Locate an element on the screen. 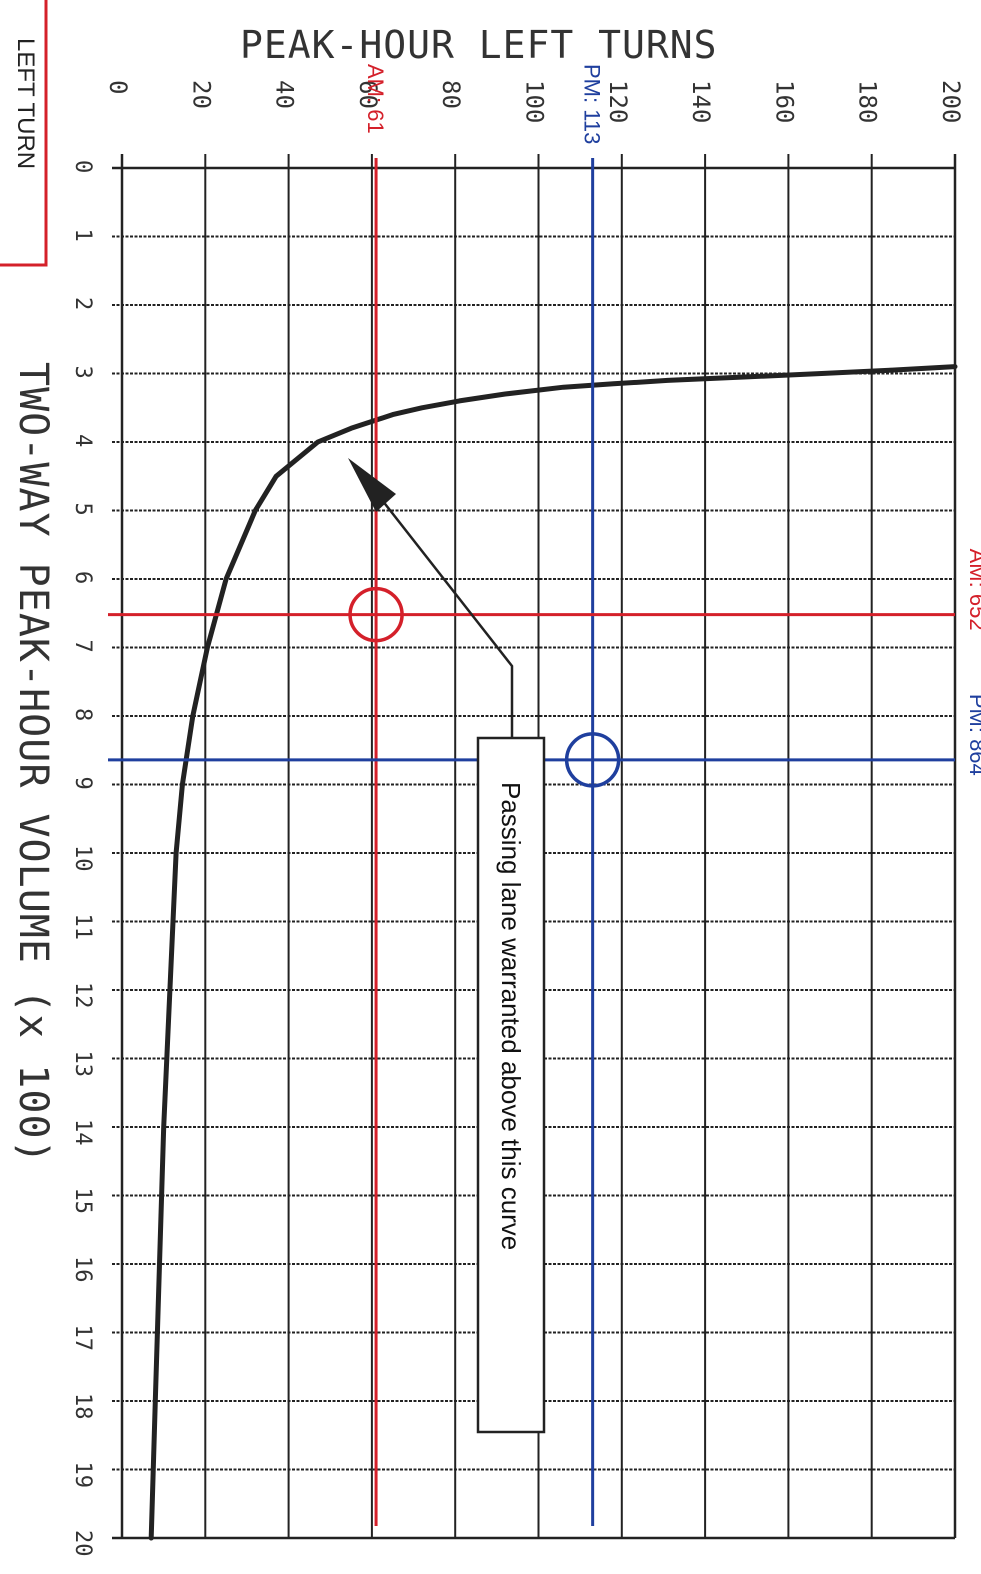  x-tick-label: 8 is located at coordinates (82, 714).